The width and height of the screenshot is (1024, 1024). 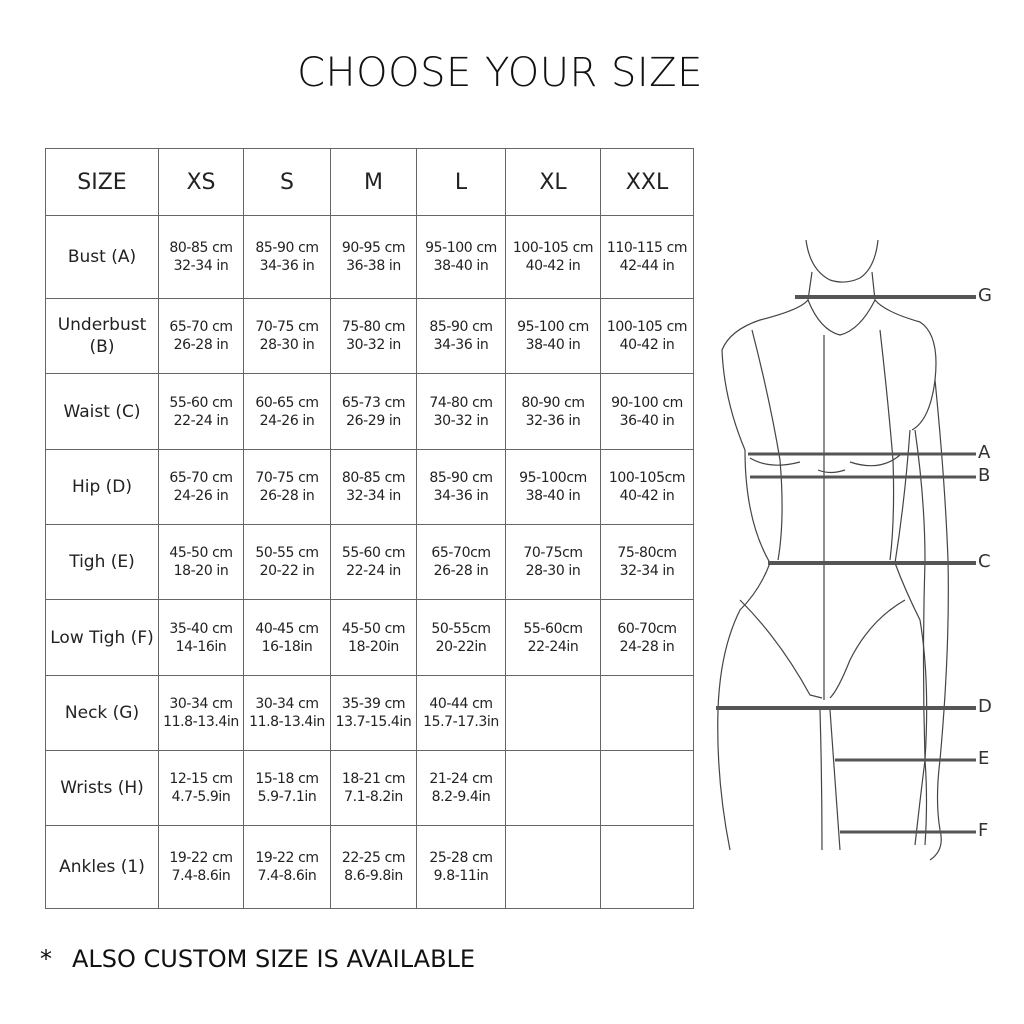 What do you see at coordinates (373, 402) in the screenshot?
I see `cm-value: 65-73 cm` at bounding box center [373, 402].